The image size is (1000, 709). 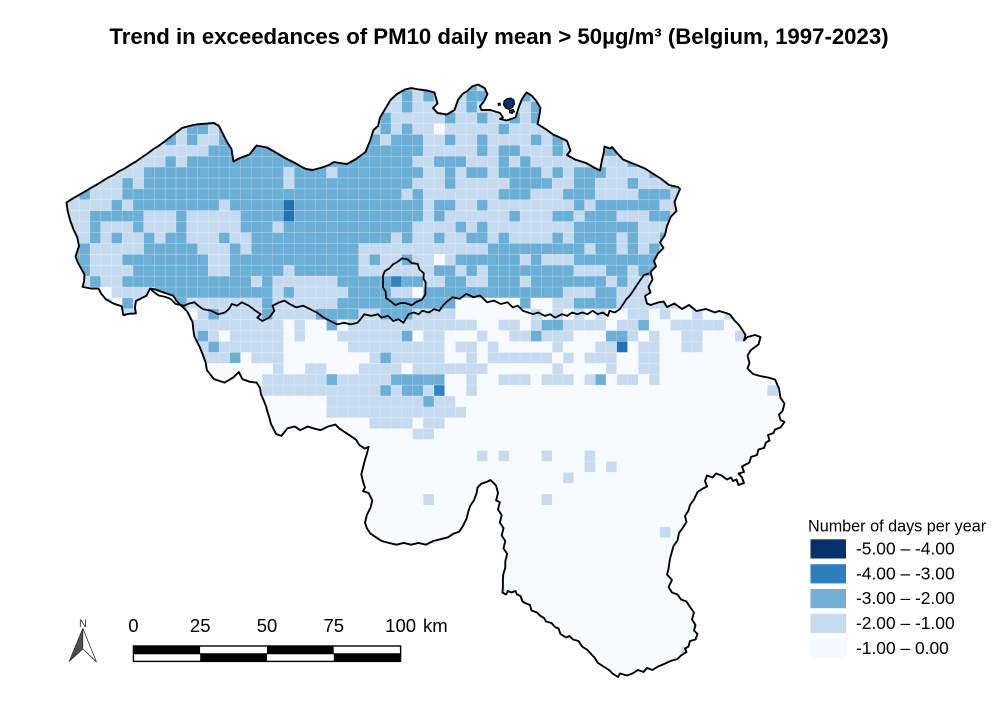 What do you see at coordinates (905, 598) in the screenshot?
I see `svg-text: -3.00 – -2.00` at bounding box center [905, 598].